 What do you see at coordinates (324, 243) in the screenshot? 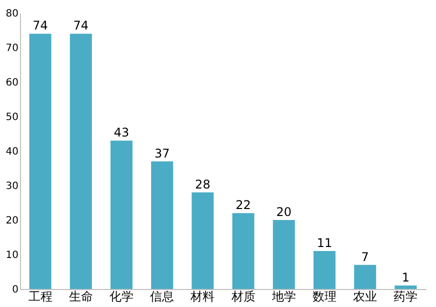
I see `data-label: 11` at bounding box center [324, 243].